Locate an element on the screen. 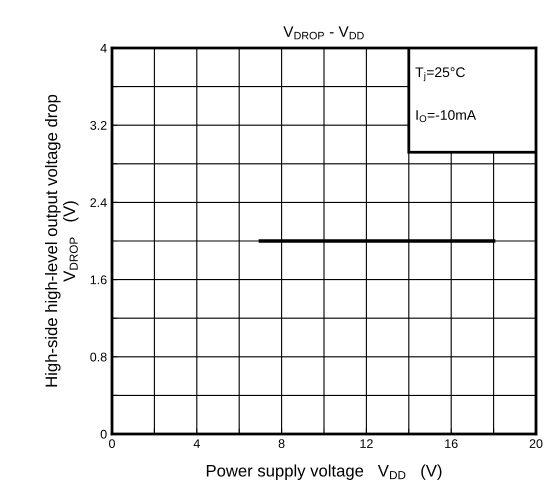  y-tick-label: 2.4 is located at coordinates (98, 202).